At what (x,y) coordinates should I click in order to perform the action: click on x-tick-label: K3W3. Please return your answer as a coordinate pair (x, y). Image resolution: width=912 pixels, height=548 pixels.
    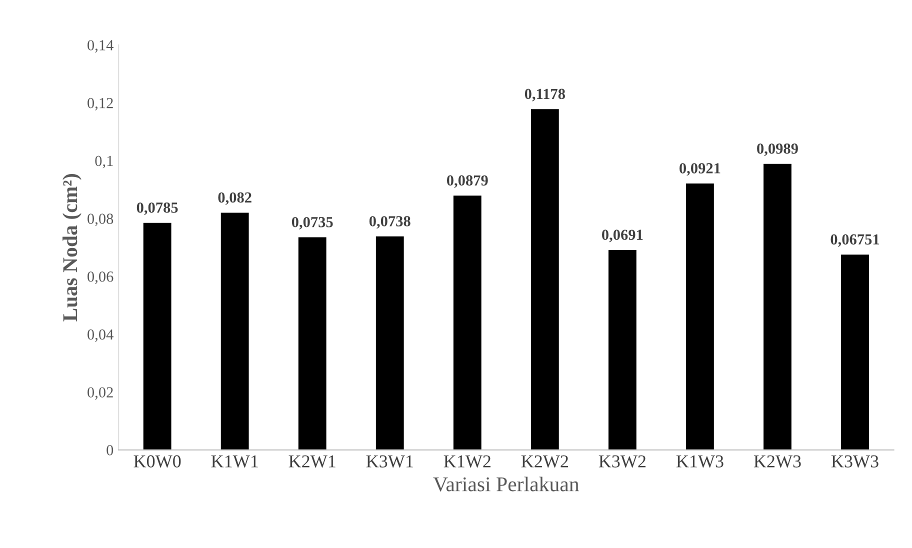
    Looking at the image, I should click on (854, 461).